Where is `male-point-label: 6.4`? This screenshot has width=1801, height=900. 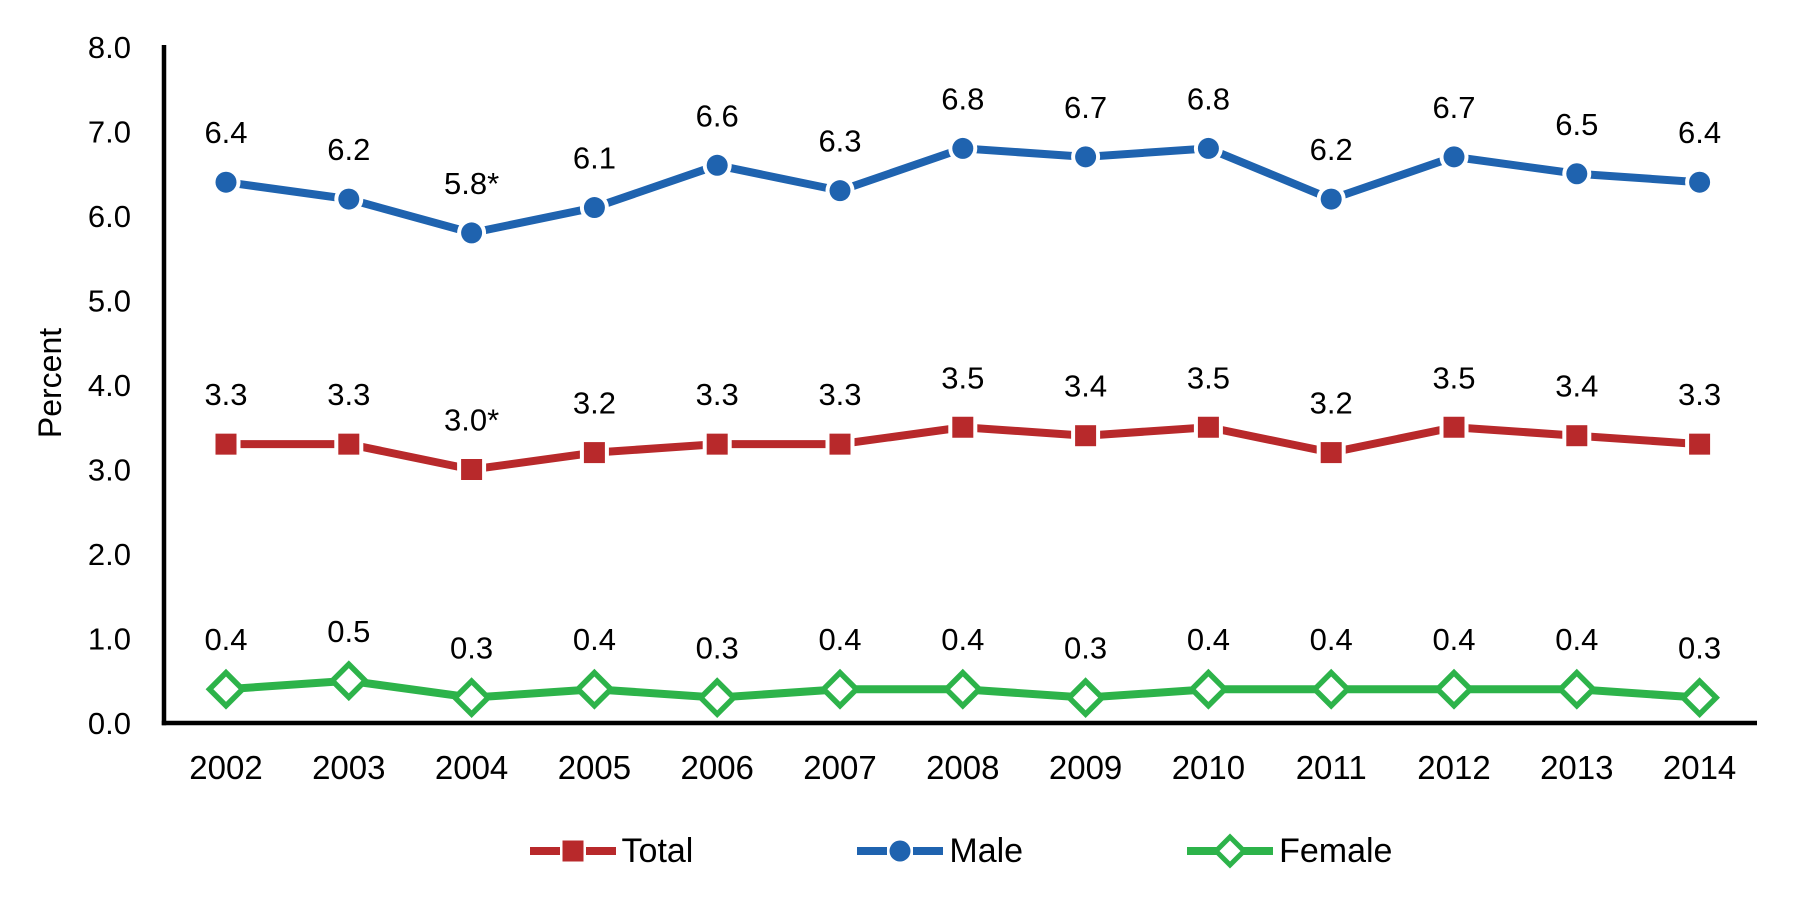 male-point-label: 6.4 is located at coordinates (1699, 132).